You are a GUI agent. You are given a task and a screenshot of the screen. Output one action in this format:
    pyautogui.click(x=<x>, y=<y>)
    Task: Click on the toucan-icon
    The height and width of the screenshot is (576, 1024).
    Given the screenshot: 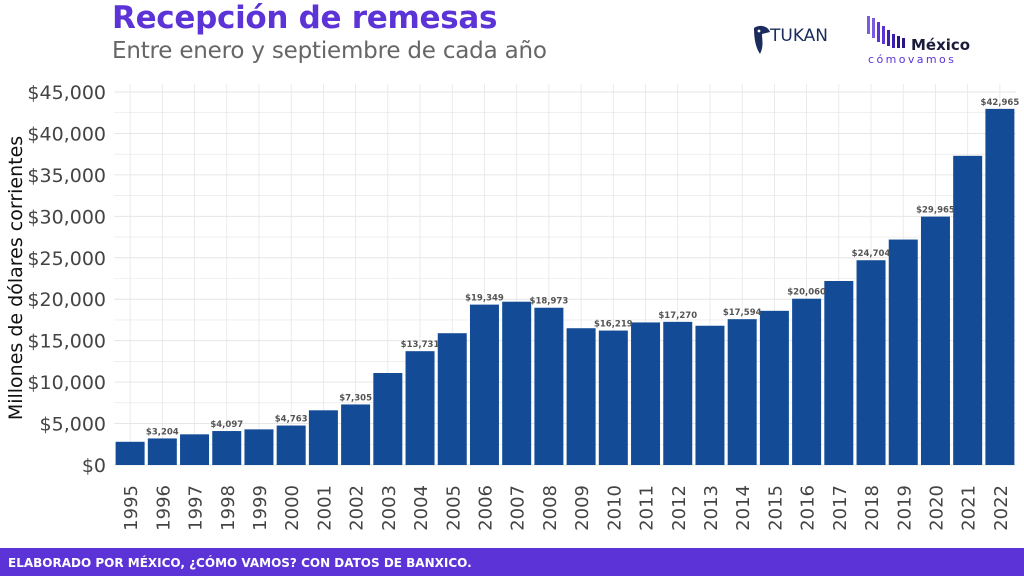 What is the action you would take?
    pyautogui.click(x=762, y=39)
    